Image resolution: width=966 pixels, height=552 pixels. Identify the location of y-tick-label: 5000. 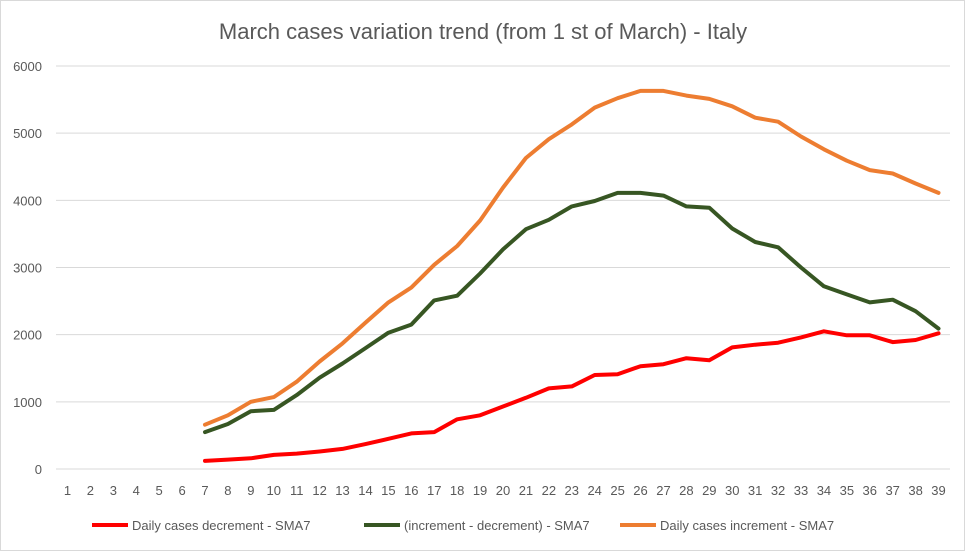
(27, 133).